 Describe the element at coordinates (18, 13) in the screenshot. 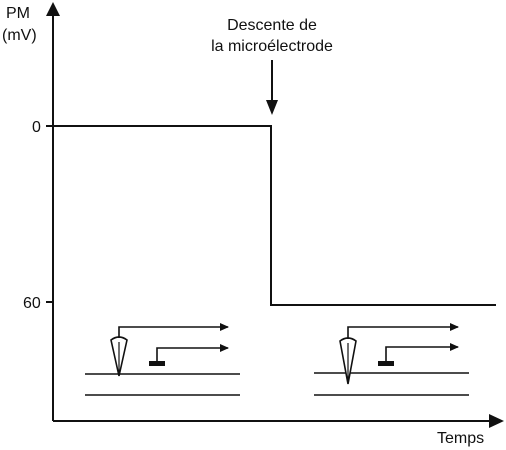

I see `y-axis-label-line1: PM` at that location.